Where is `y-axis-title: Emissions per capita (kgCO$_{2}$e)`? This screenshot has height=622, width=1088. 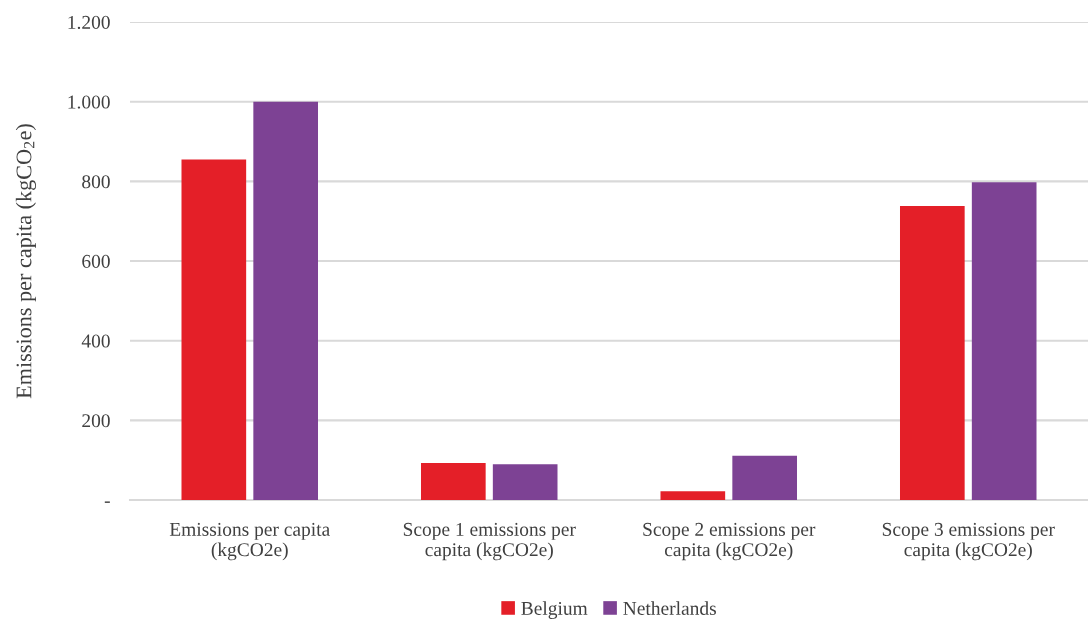 y-axis-title: Emissions per capita (kgCO$_{2}$e) is located at coordinates (26, 261).